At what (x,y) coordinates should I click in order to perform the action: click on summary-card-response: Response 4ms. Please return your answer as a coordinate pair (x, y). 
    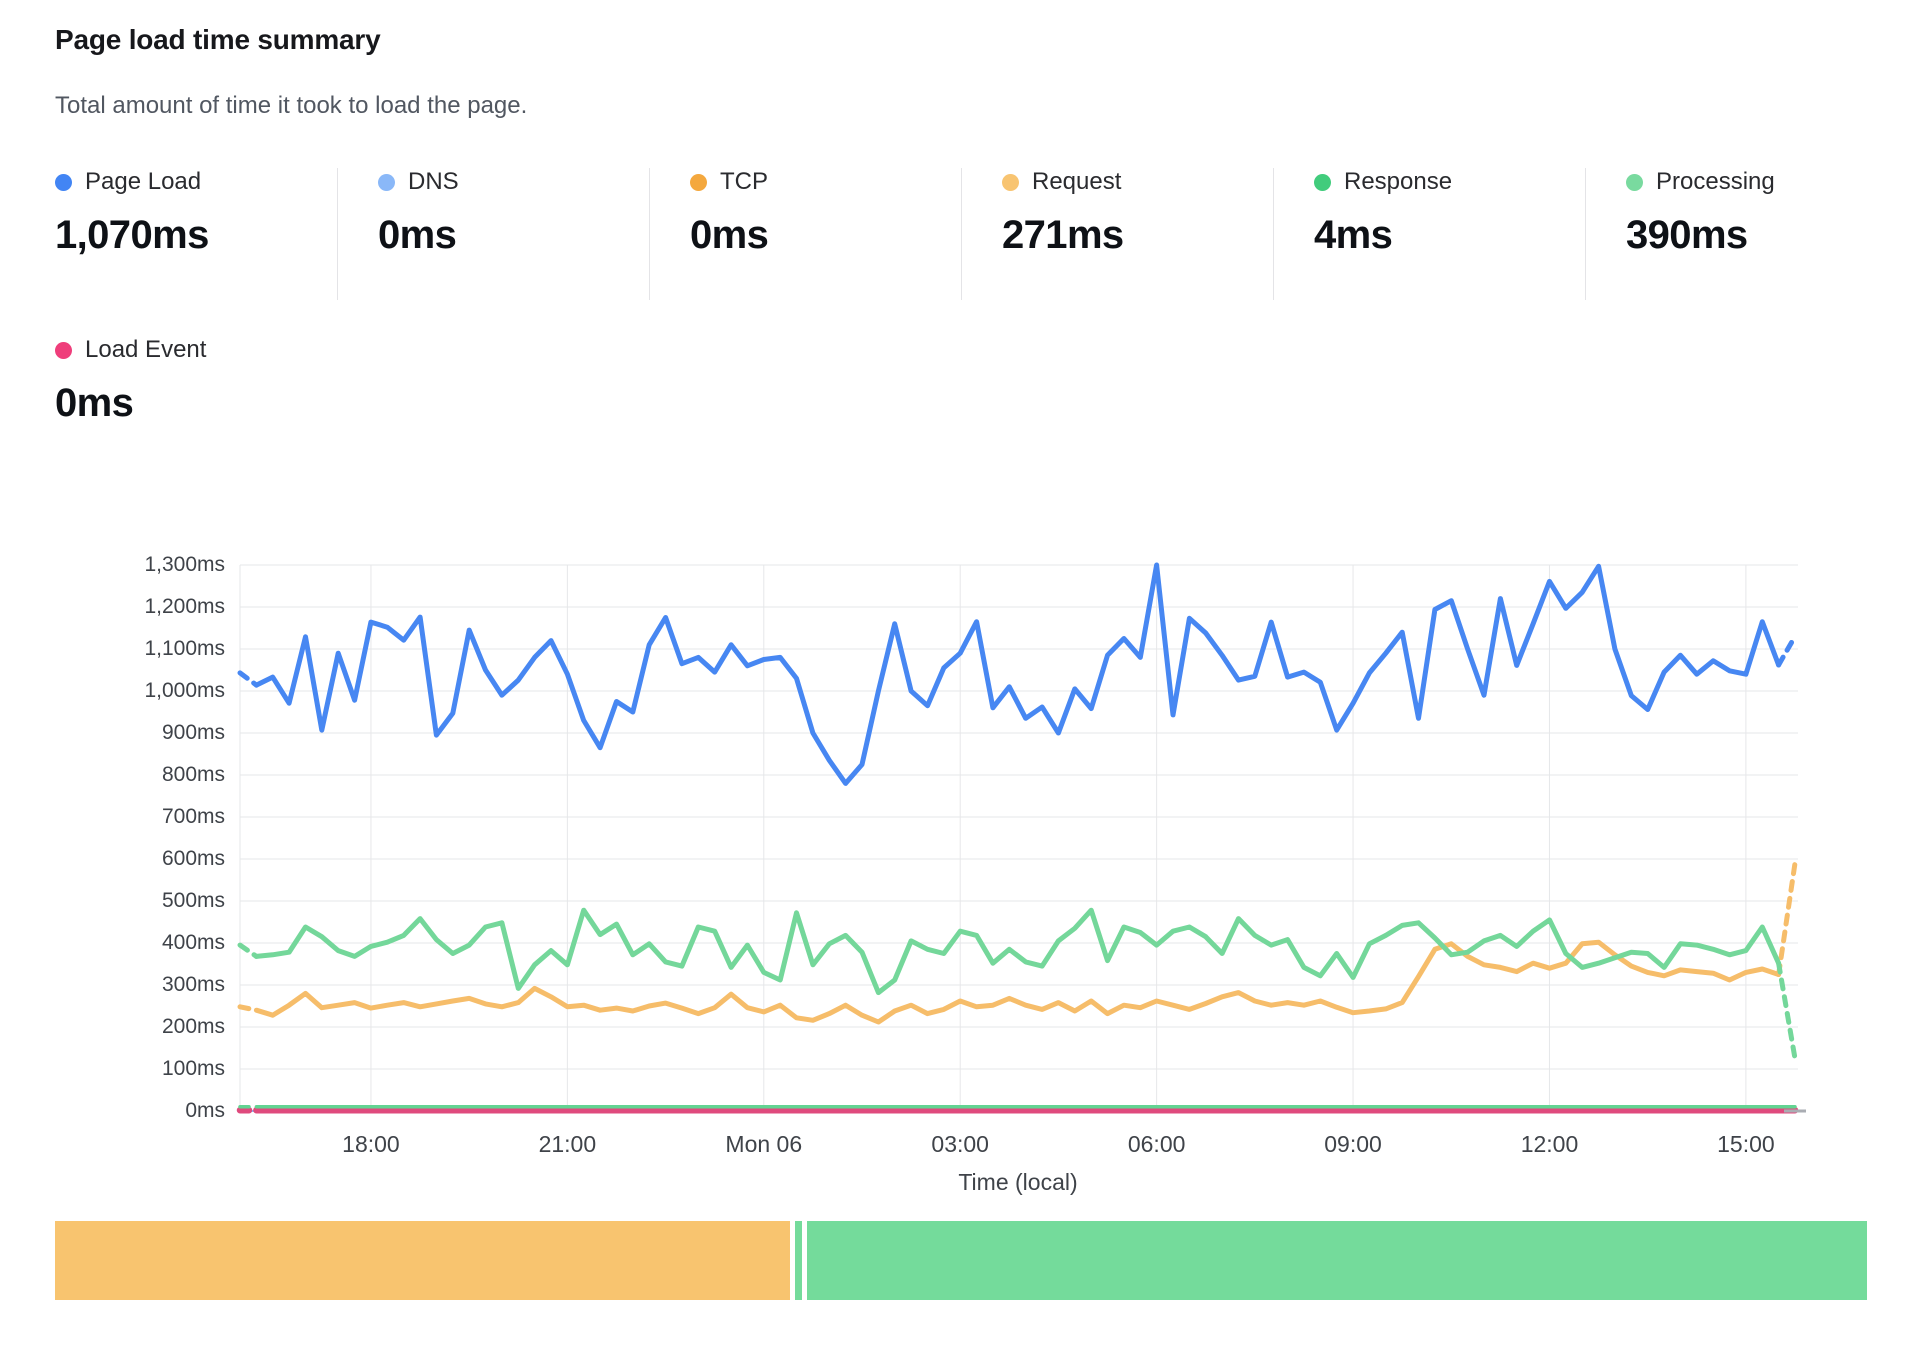
    Looking at the image, I should click on (1429, 234).